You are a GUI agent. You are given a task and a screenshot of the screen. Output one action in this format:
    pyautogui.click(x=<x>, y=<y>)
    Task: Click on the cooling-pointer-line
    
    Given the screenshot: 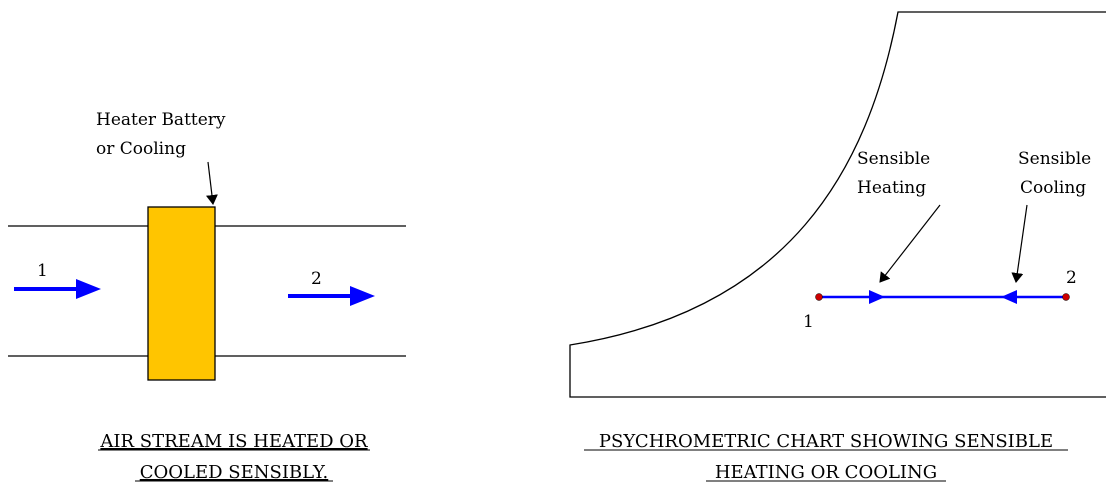 What is the action you would take?
    pyautogui.click(x=1019, y=243)
    